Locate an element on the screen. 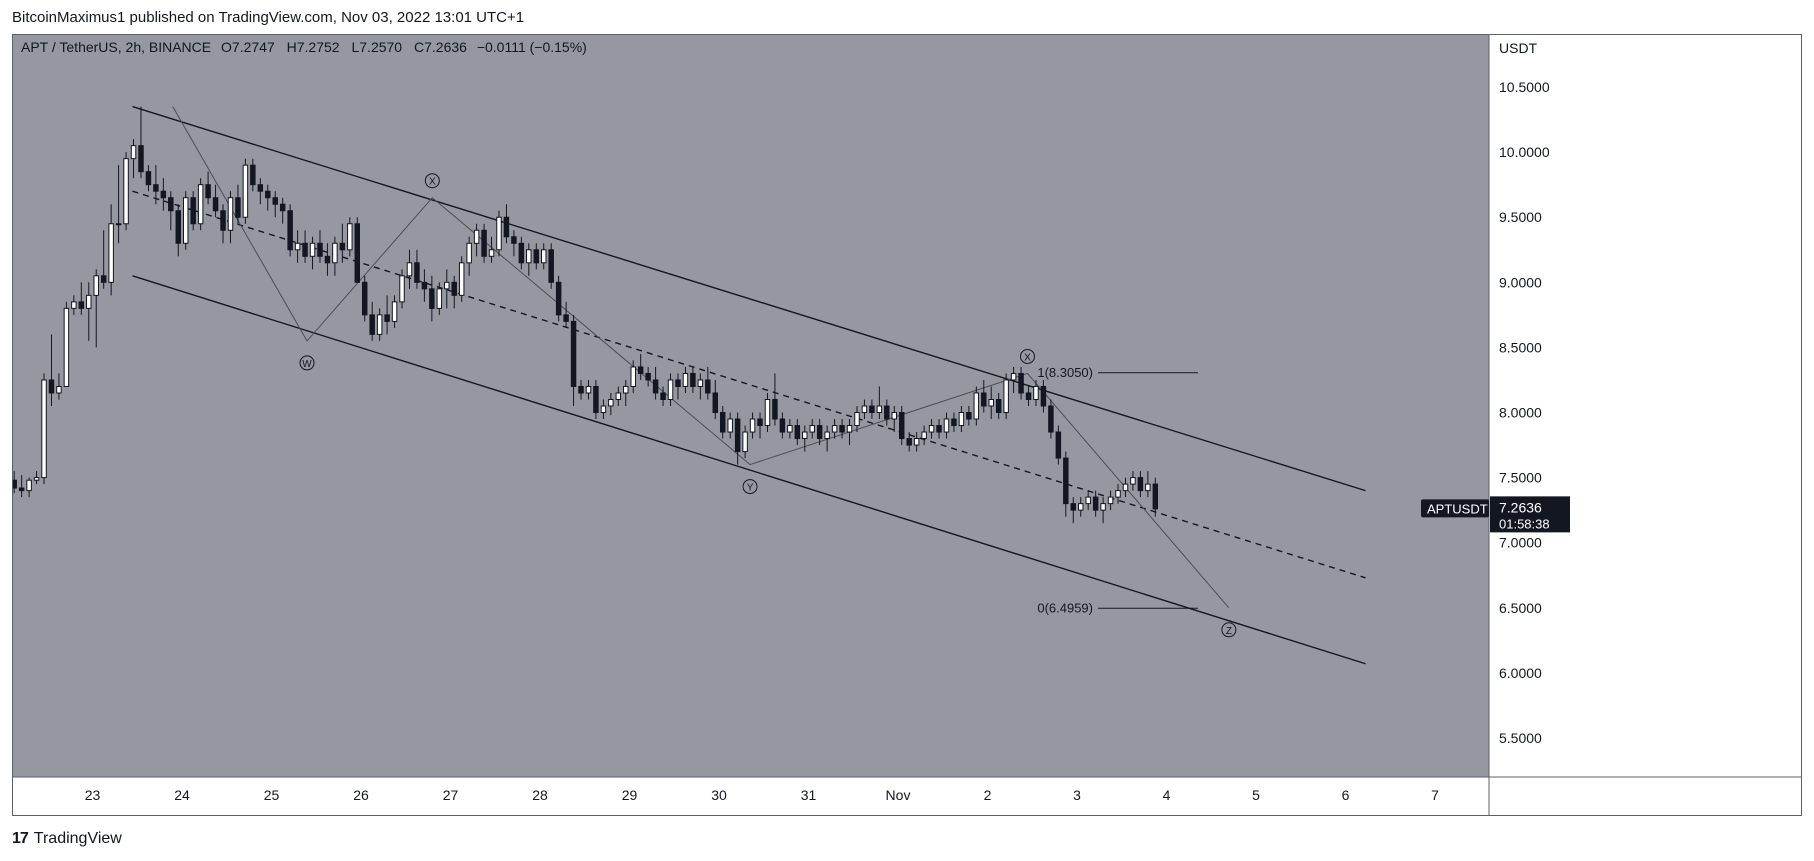 The height and width of the screenshot is (861, 1814). fib-level: 1(8.3050) is located at coordinates (1117, 372).